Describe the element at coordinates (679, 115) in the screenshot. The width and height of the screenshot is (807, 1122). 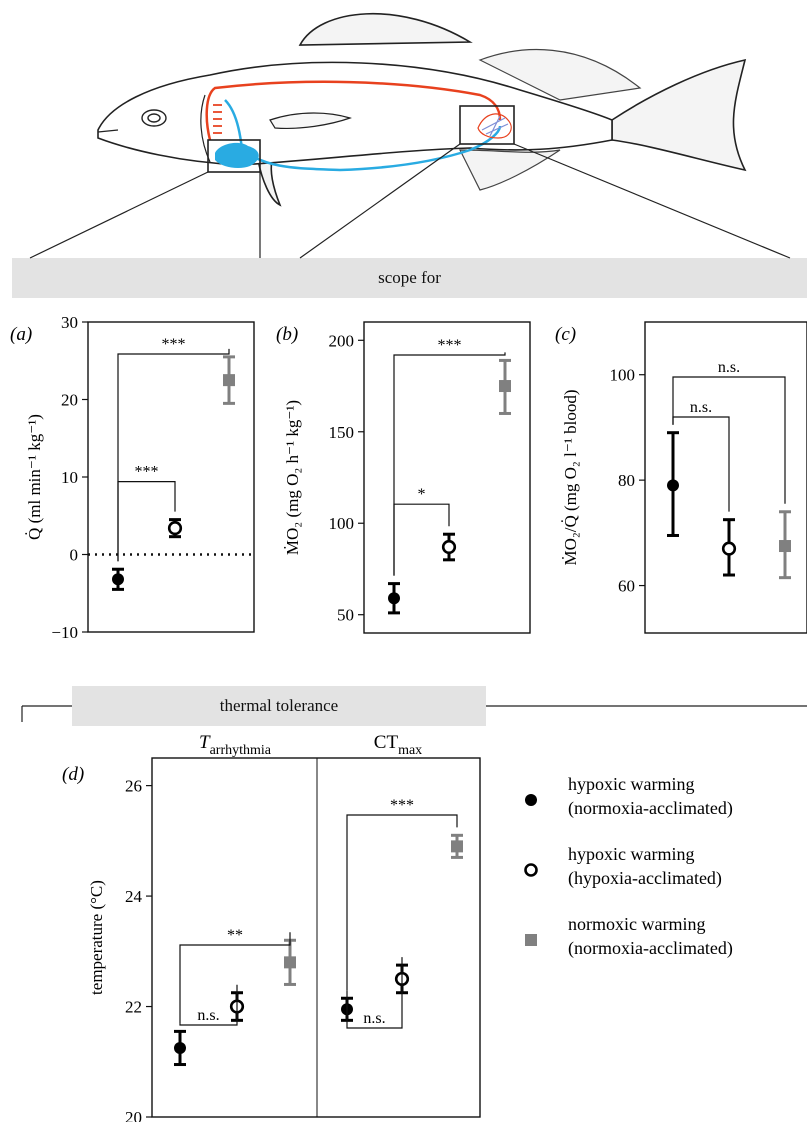
I see `fish-tail-fin` at that location.